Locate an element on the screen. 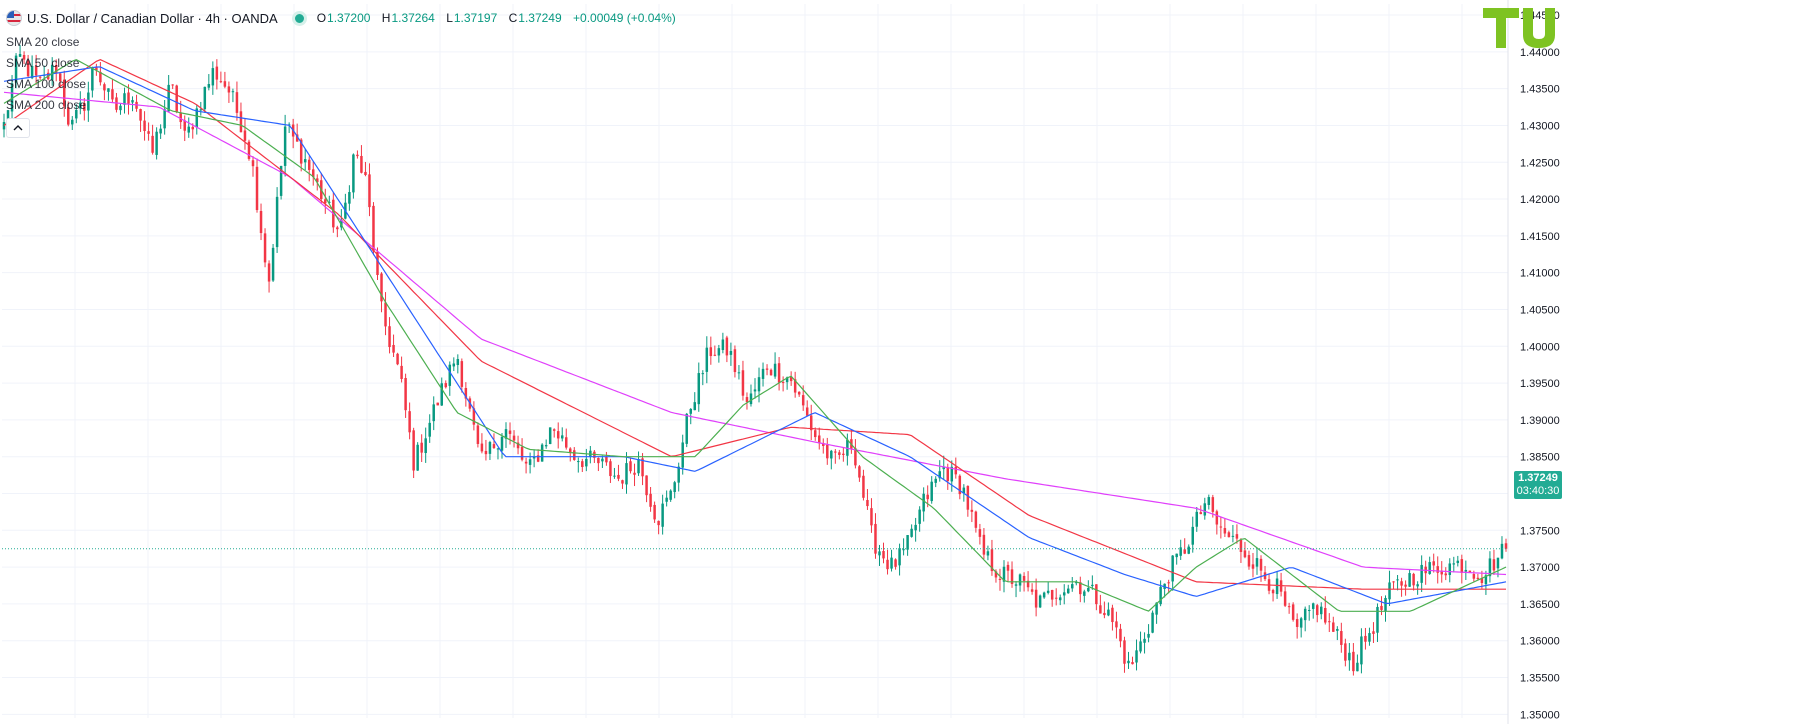 This screenshot has height=724, width=1794. last-price-label: 1.37249 03:40:30 is located at coordinates (1538, 485).